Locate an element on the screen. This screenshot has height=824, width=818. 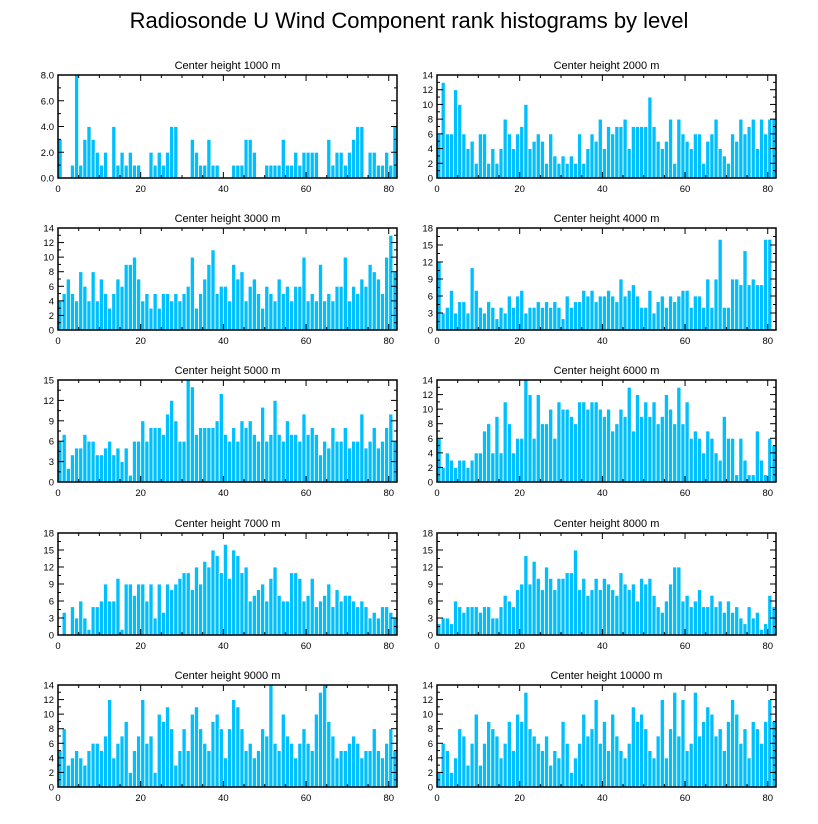
panel-title: Center height 10000 m is located at coordinates (607, 676).